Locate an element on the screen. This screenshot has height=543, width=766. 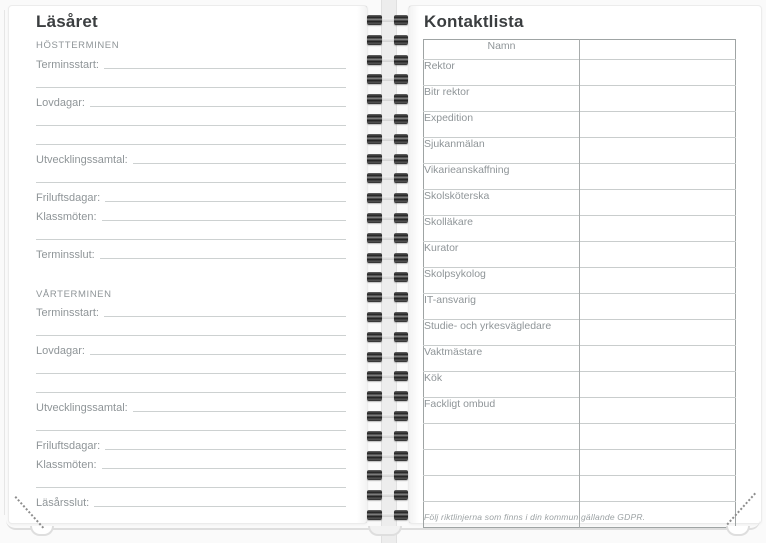
spine-strip is located at coordinates (389, 271).